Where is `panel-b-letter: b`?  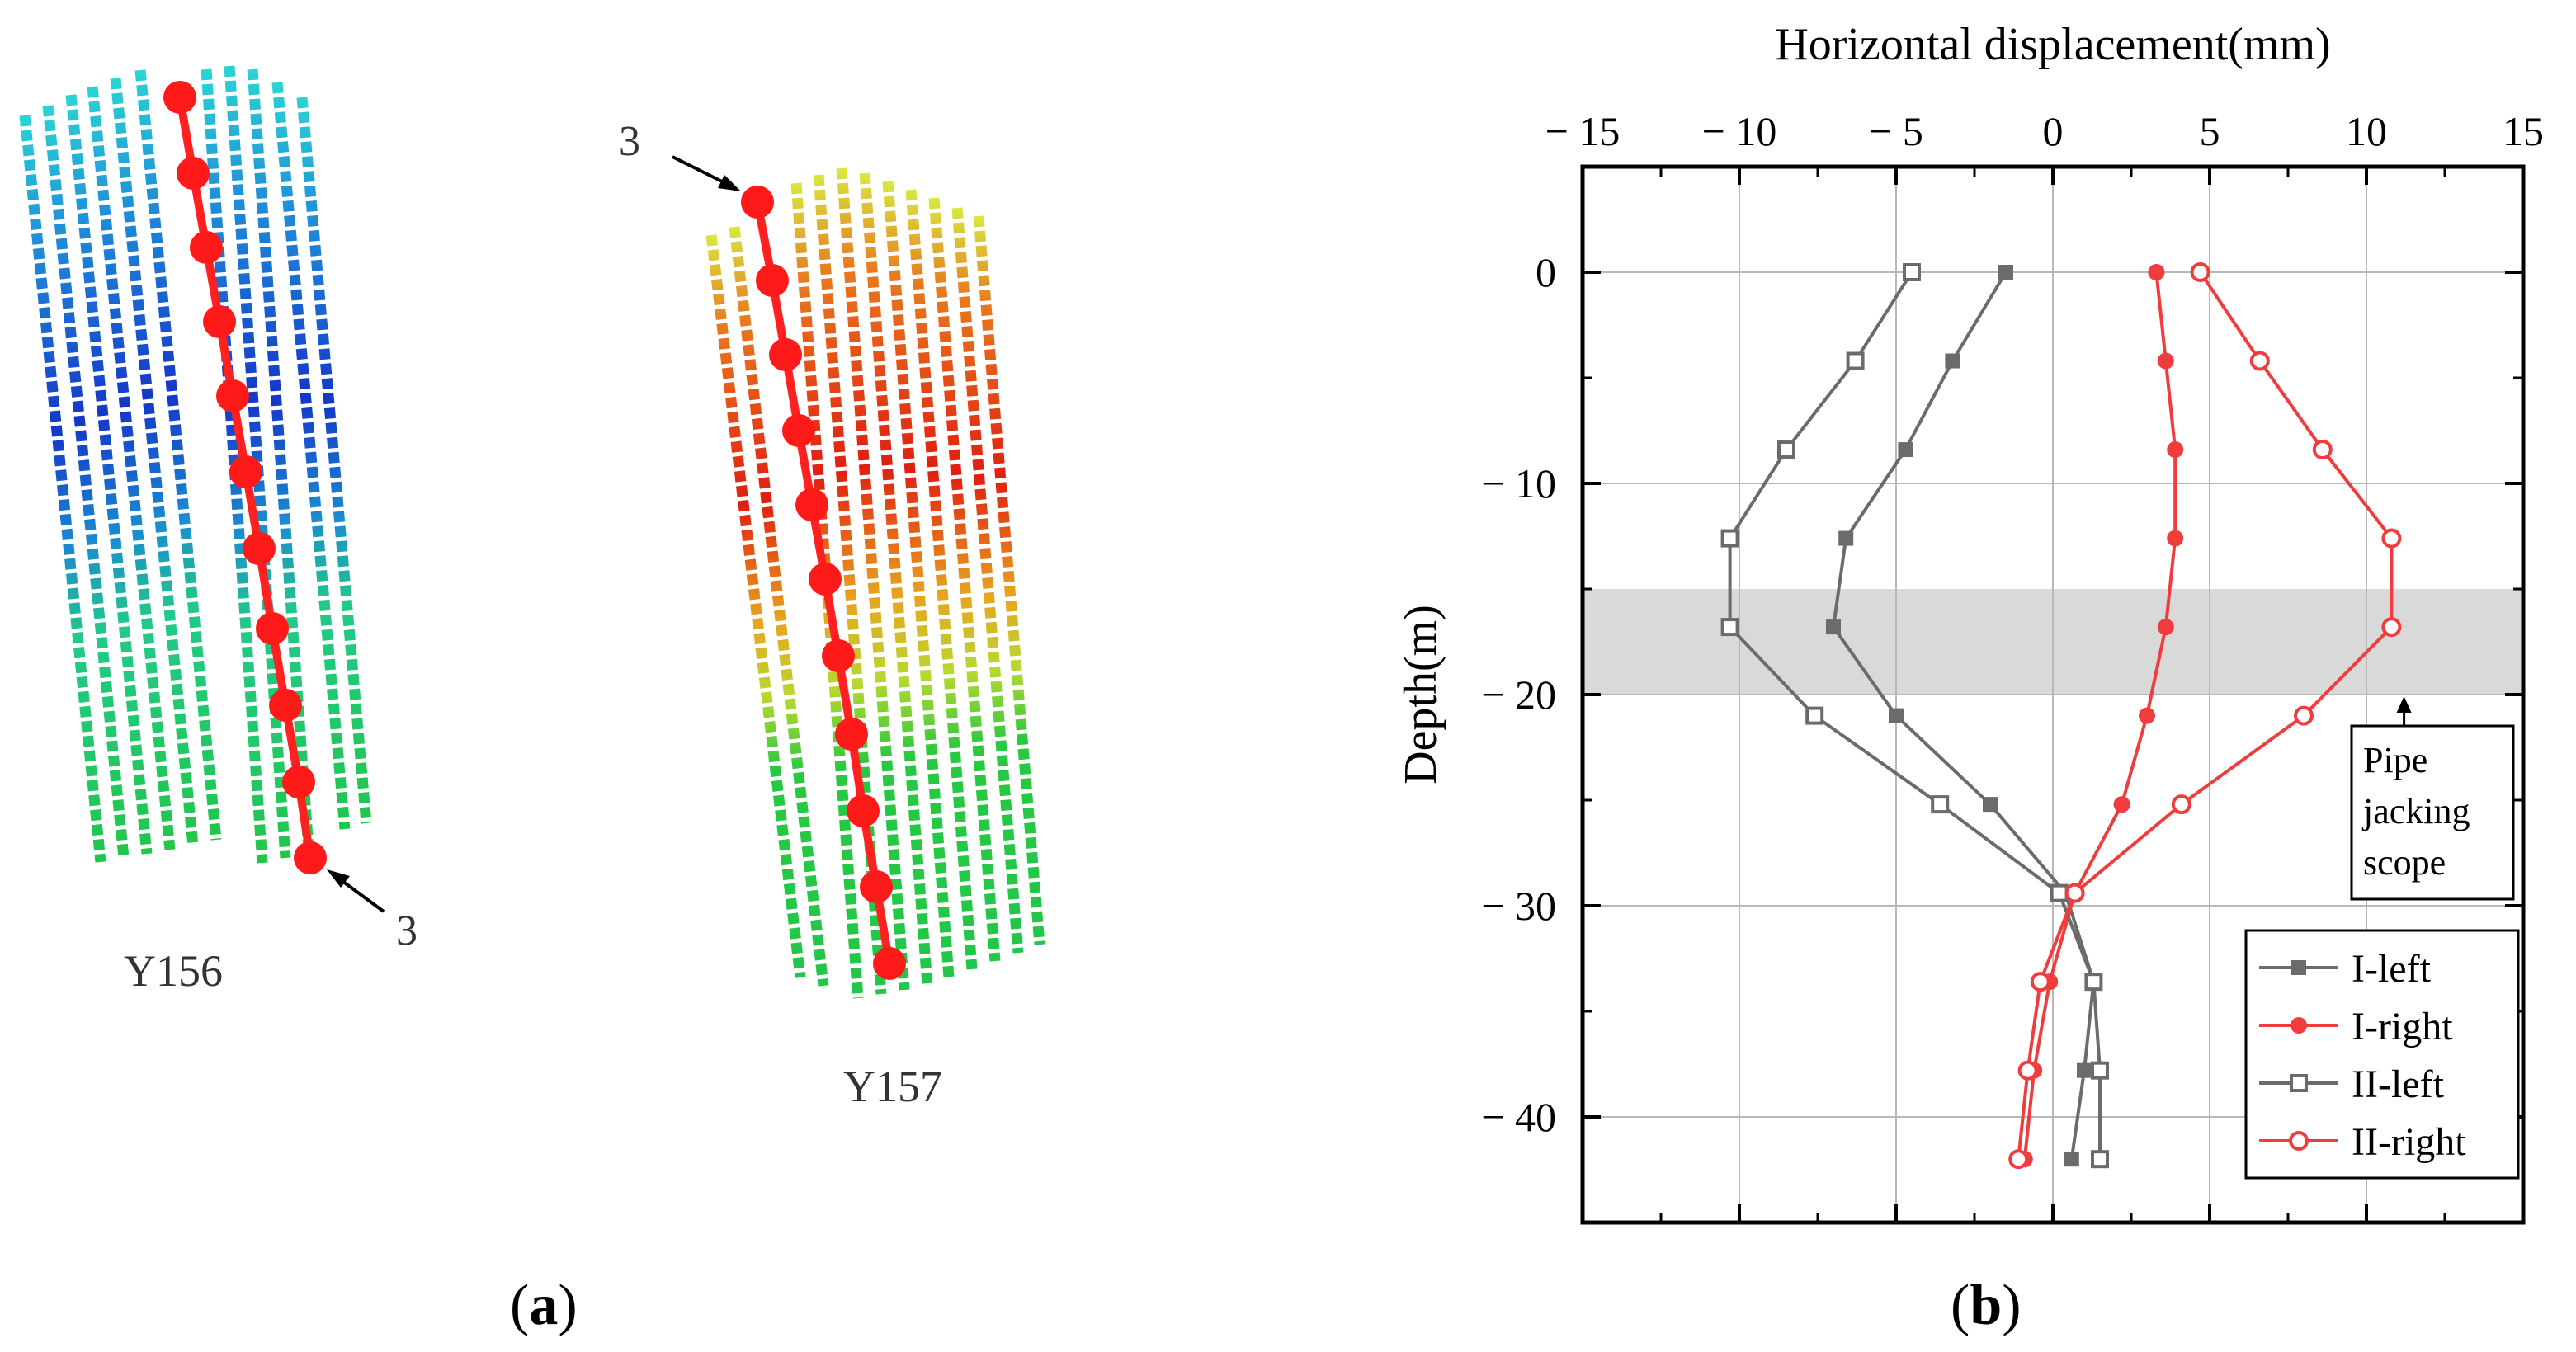
panel-b-letter: b is located at coordinates (1986, 1305).